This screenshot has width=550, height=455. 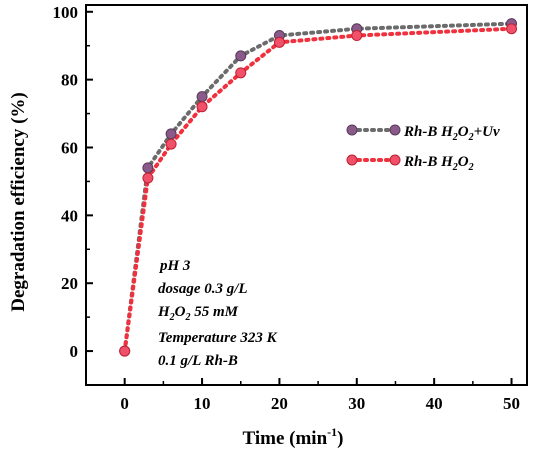 I want to click on annotation-temperature: Temperature 323 K, so click(x=218, y=338).